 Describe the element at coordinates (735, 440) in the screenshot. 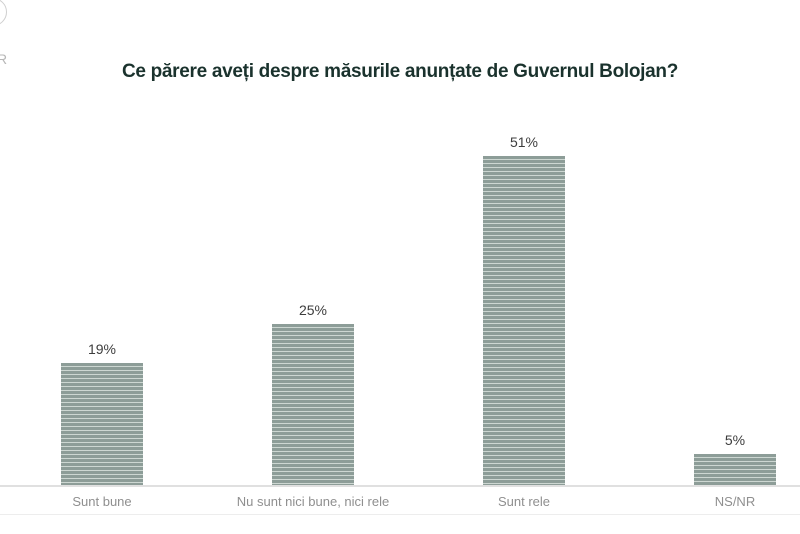

I see `bar-value-label: 5%` at that location.